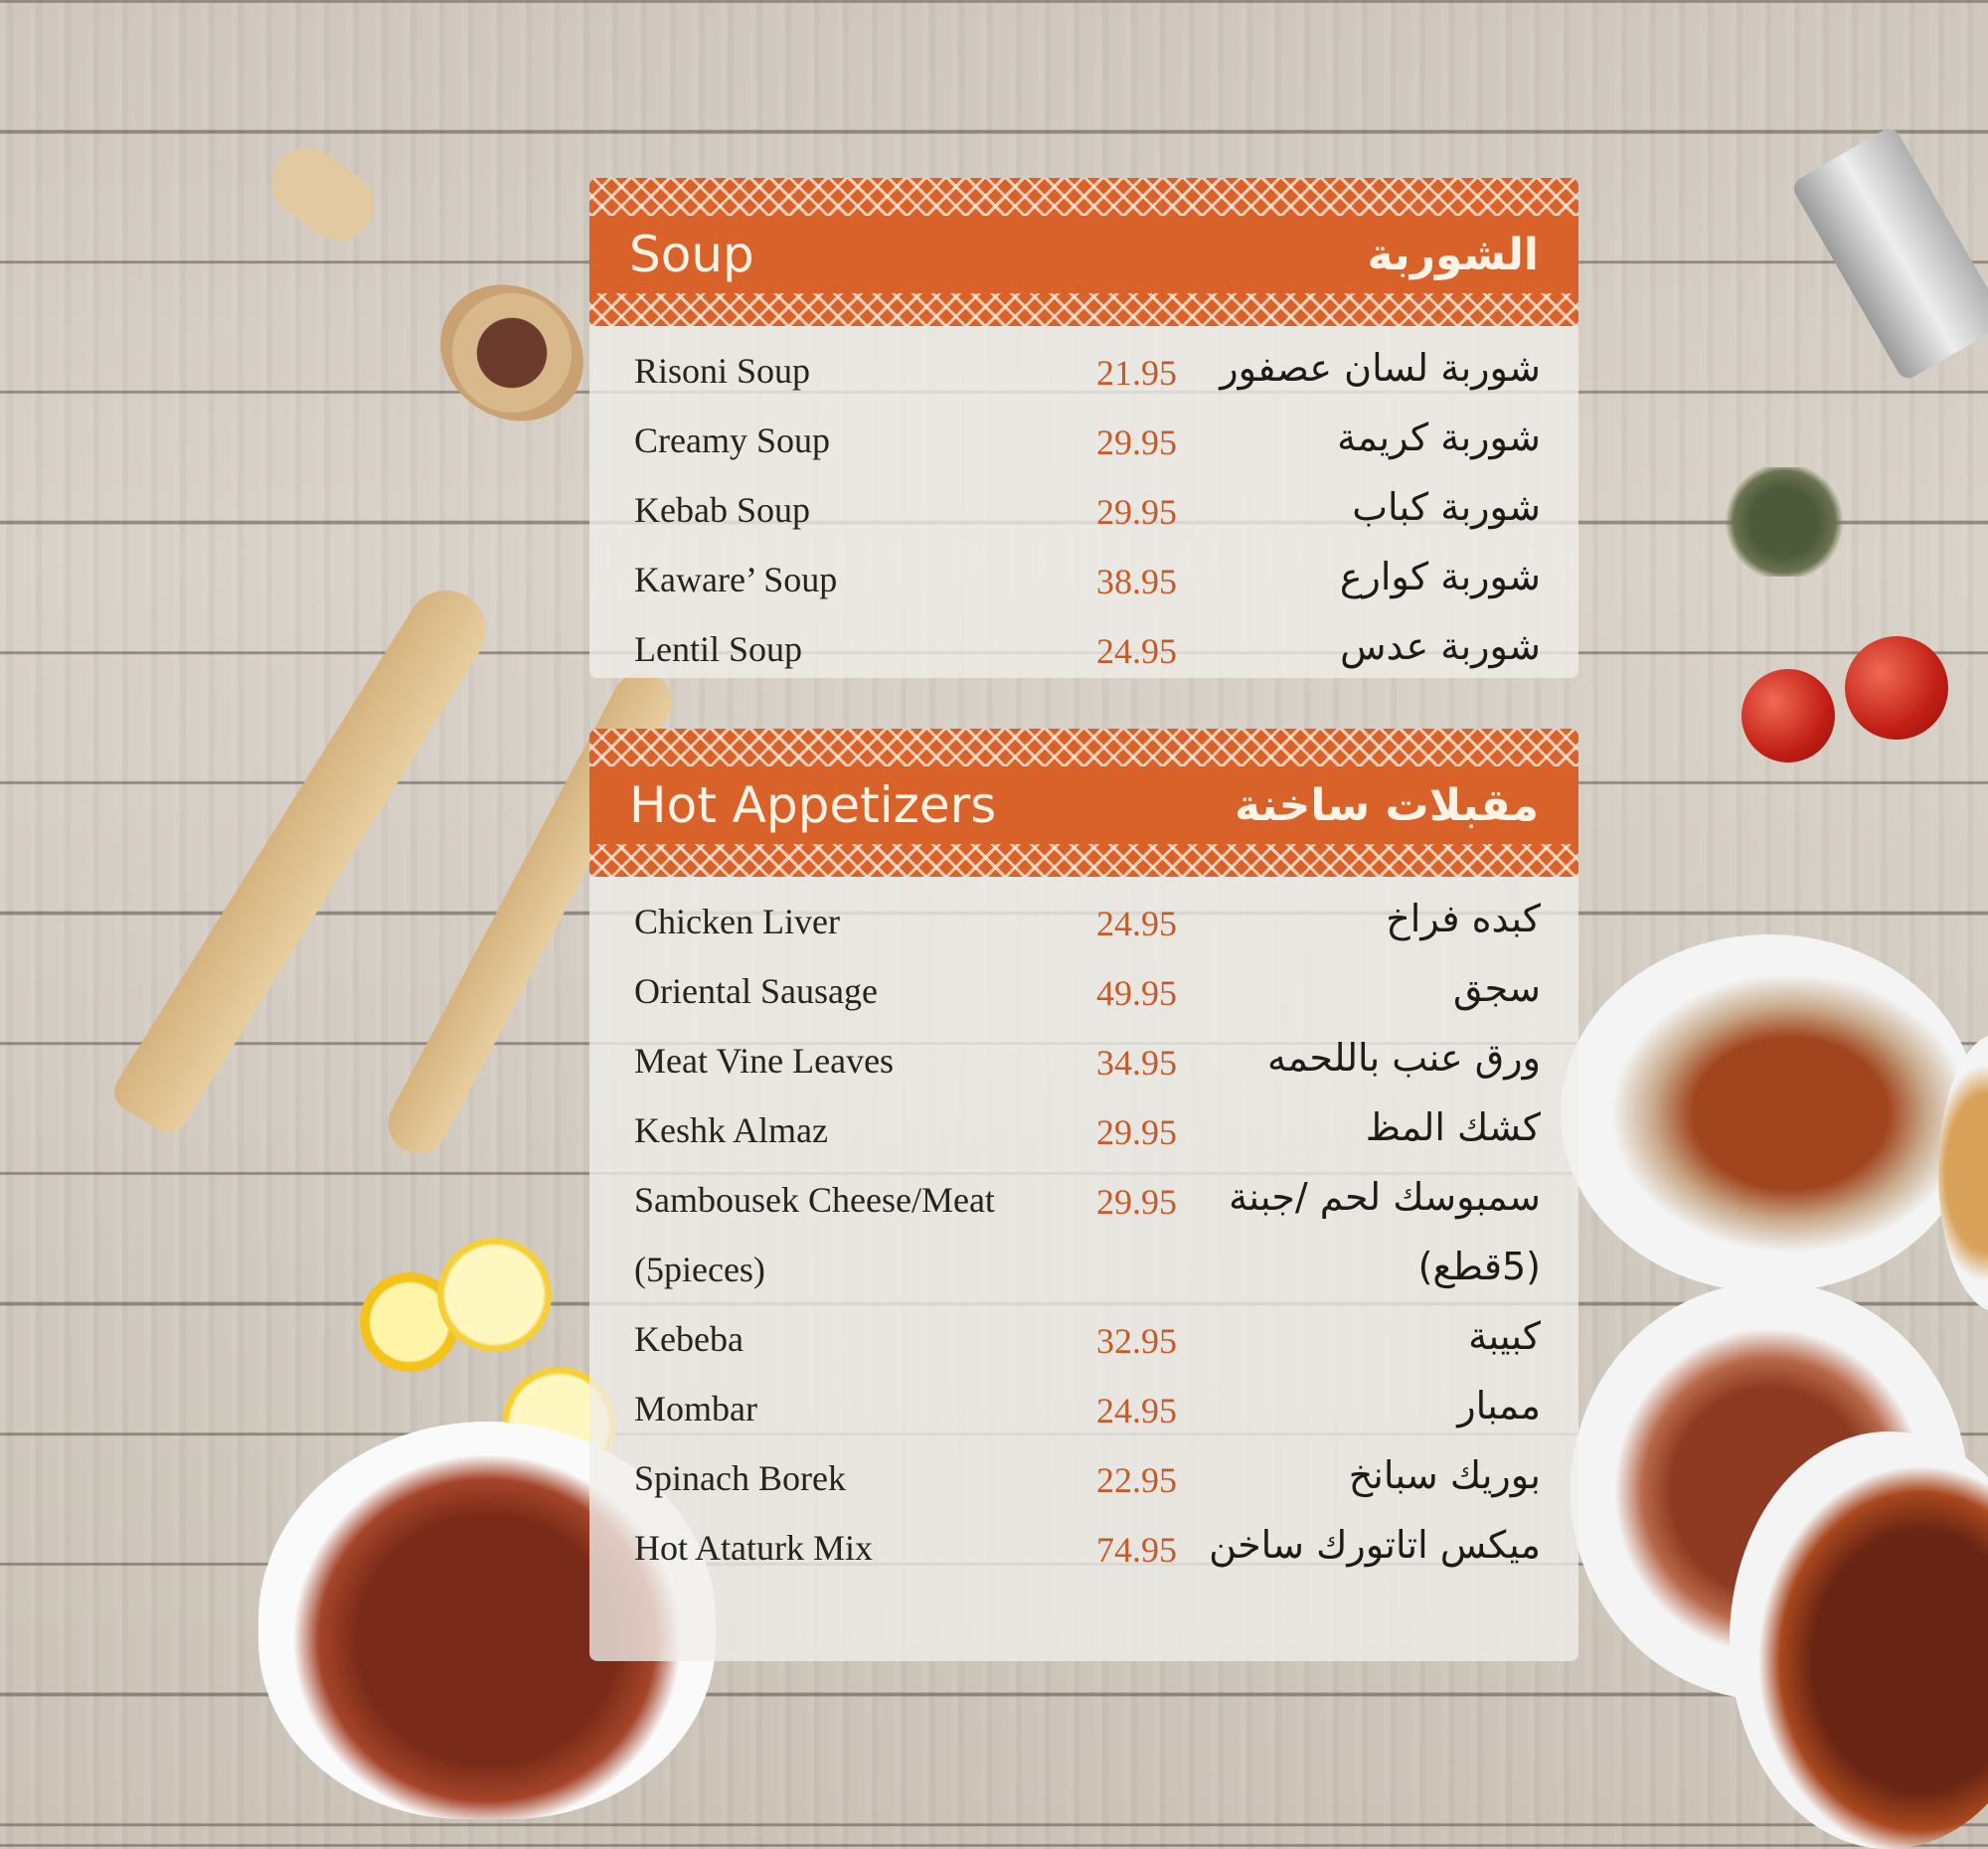 The height and width of the screenshot is (1849, 1988). What do you see at coordinates (1385, 1197) in the screenshot?
I see `item-name-arabic: سمبوسك لحم /جبنة` at bounding box center [1385, 1197].